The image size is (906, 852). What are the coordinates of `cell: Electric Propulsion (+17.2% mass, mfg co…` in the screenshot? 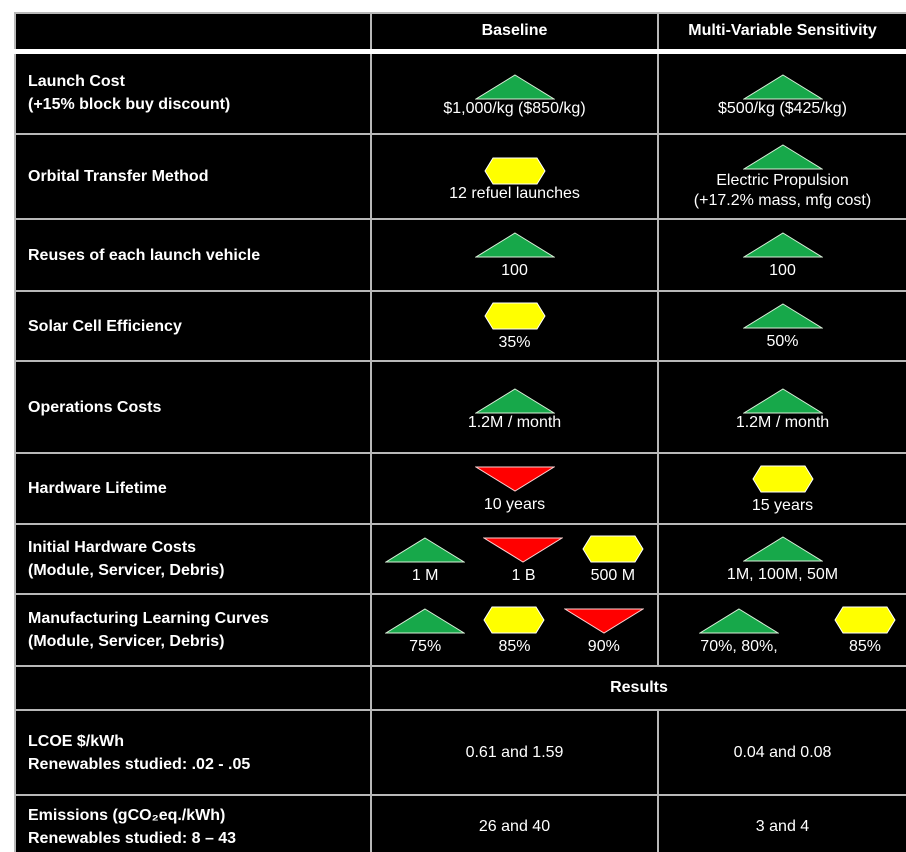 It's located at (782, 177).